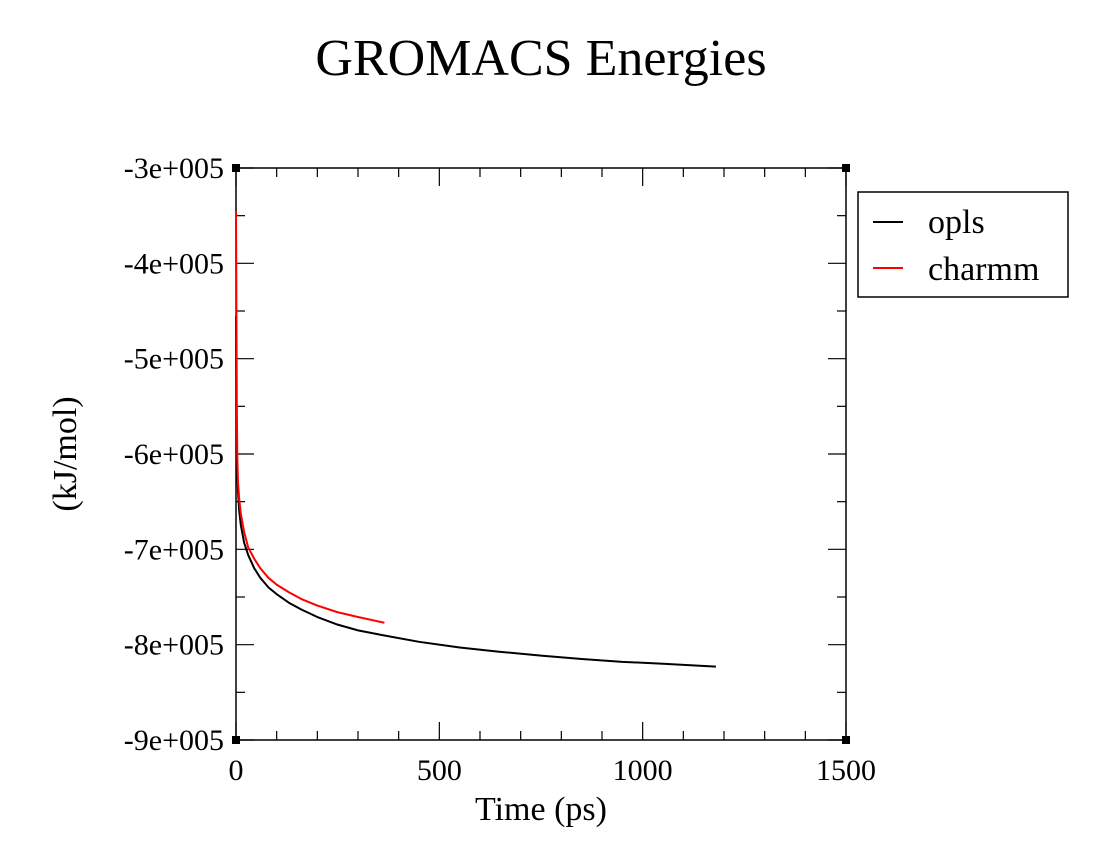  Describe the element at coordinates (174, 263) in the screenshot. I see `y-tick-label: -4e+005` at that location.